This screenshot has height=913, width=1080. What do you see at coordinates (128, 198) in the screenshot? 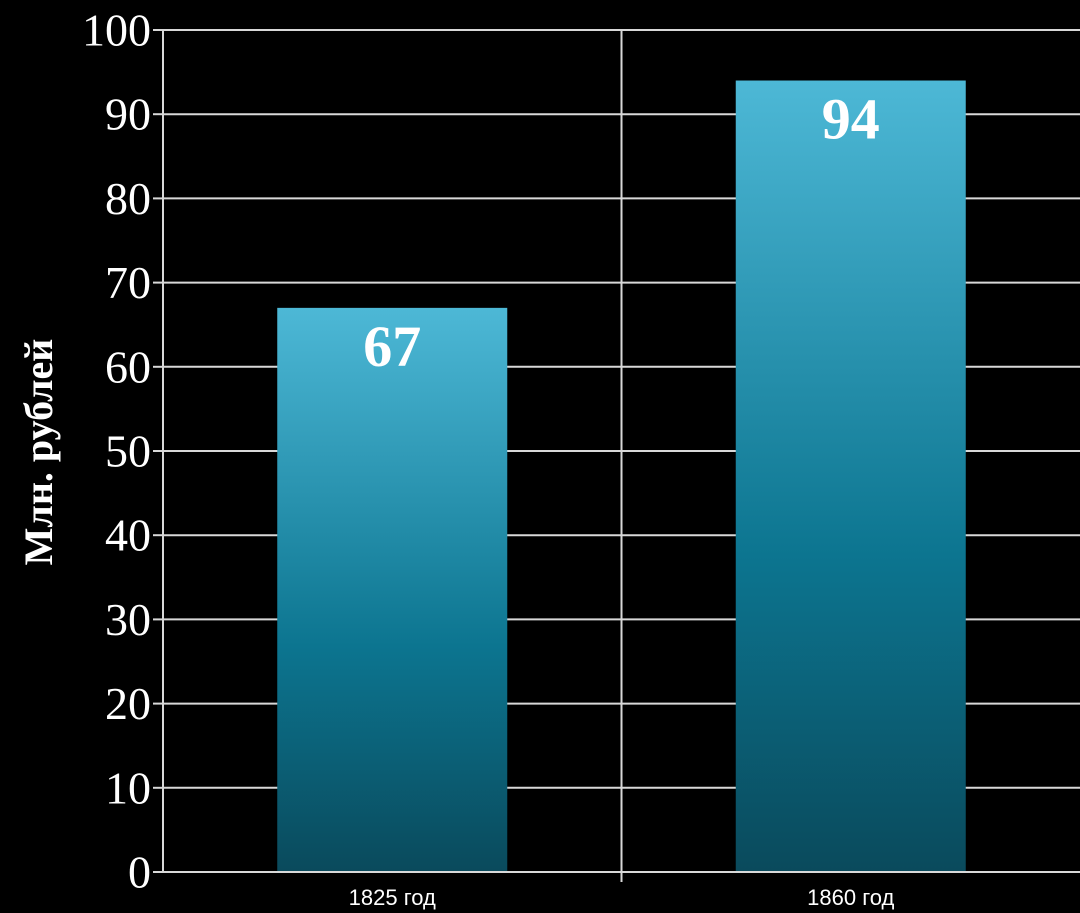
I see `y-tick-label: 80` at bounding box center [128, 198].